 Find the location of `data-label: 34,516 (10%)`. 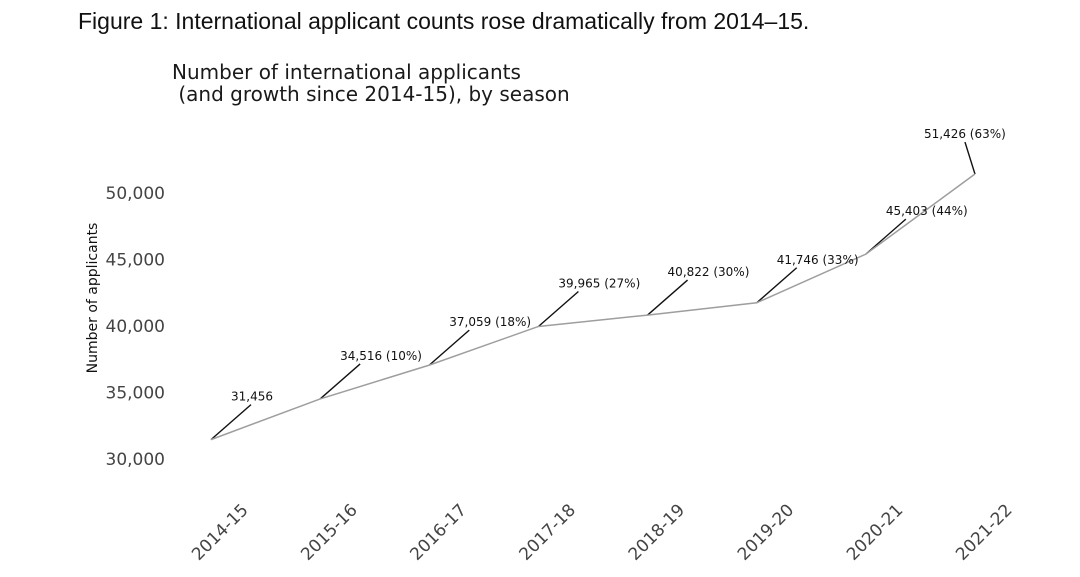

data-label: 34,516 (10%) is located at coordinates (381, 356).